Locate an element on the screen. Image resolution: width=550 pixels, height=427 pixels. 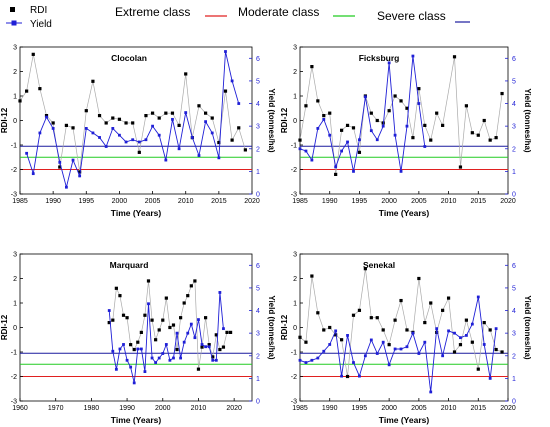
y2-tick-label: 3 is located at coordinates (514, 334).